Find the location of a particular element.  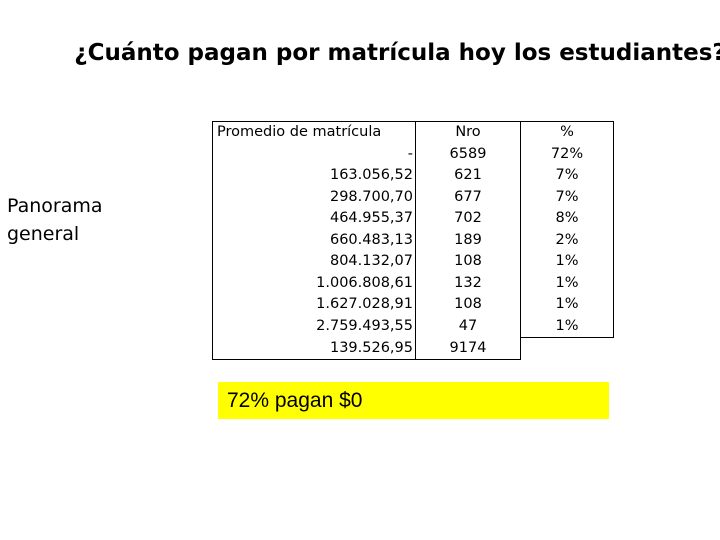

cell-promedio-total: 139.526,95 is located at coordinates (314, 348).